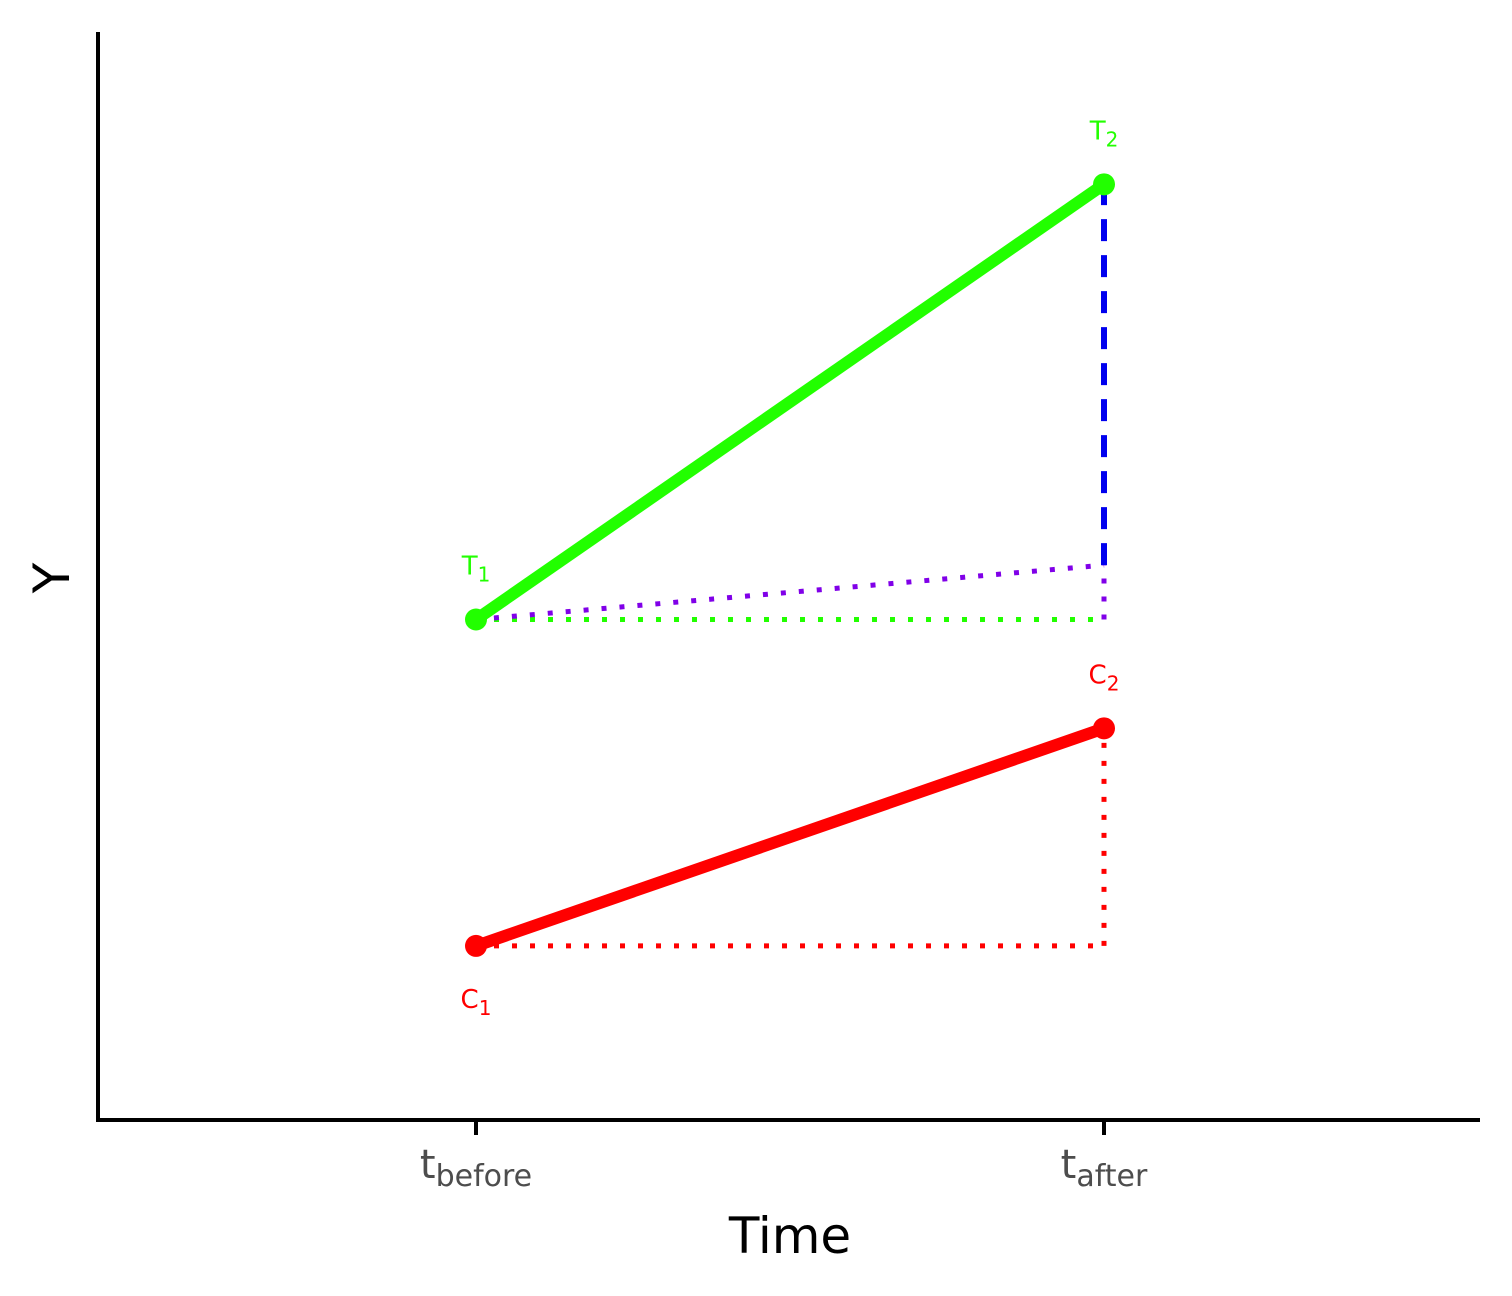  Describe the element at coordinates (789, 1236) in the screenshot. I see `x-axis-title: Time` at that location.